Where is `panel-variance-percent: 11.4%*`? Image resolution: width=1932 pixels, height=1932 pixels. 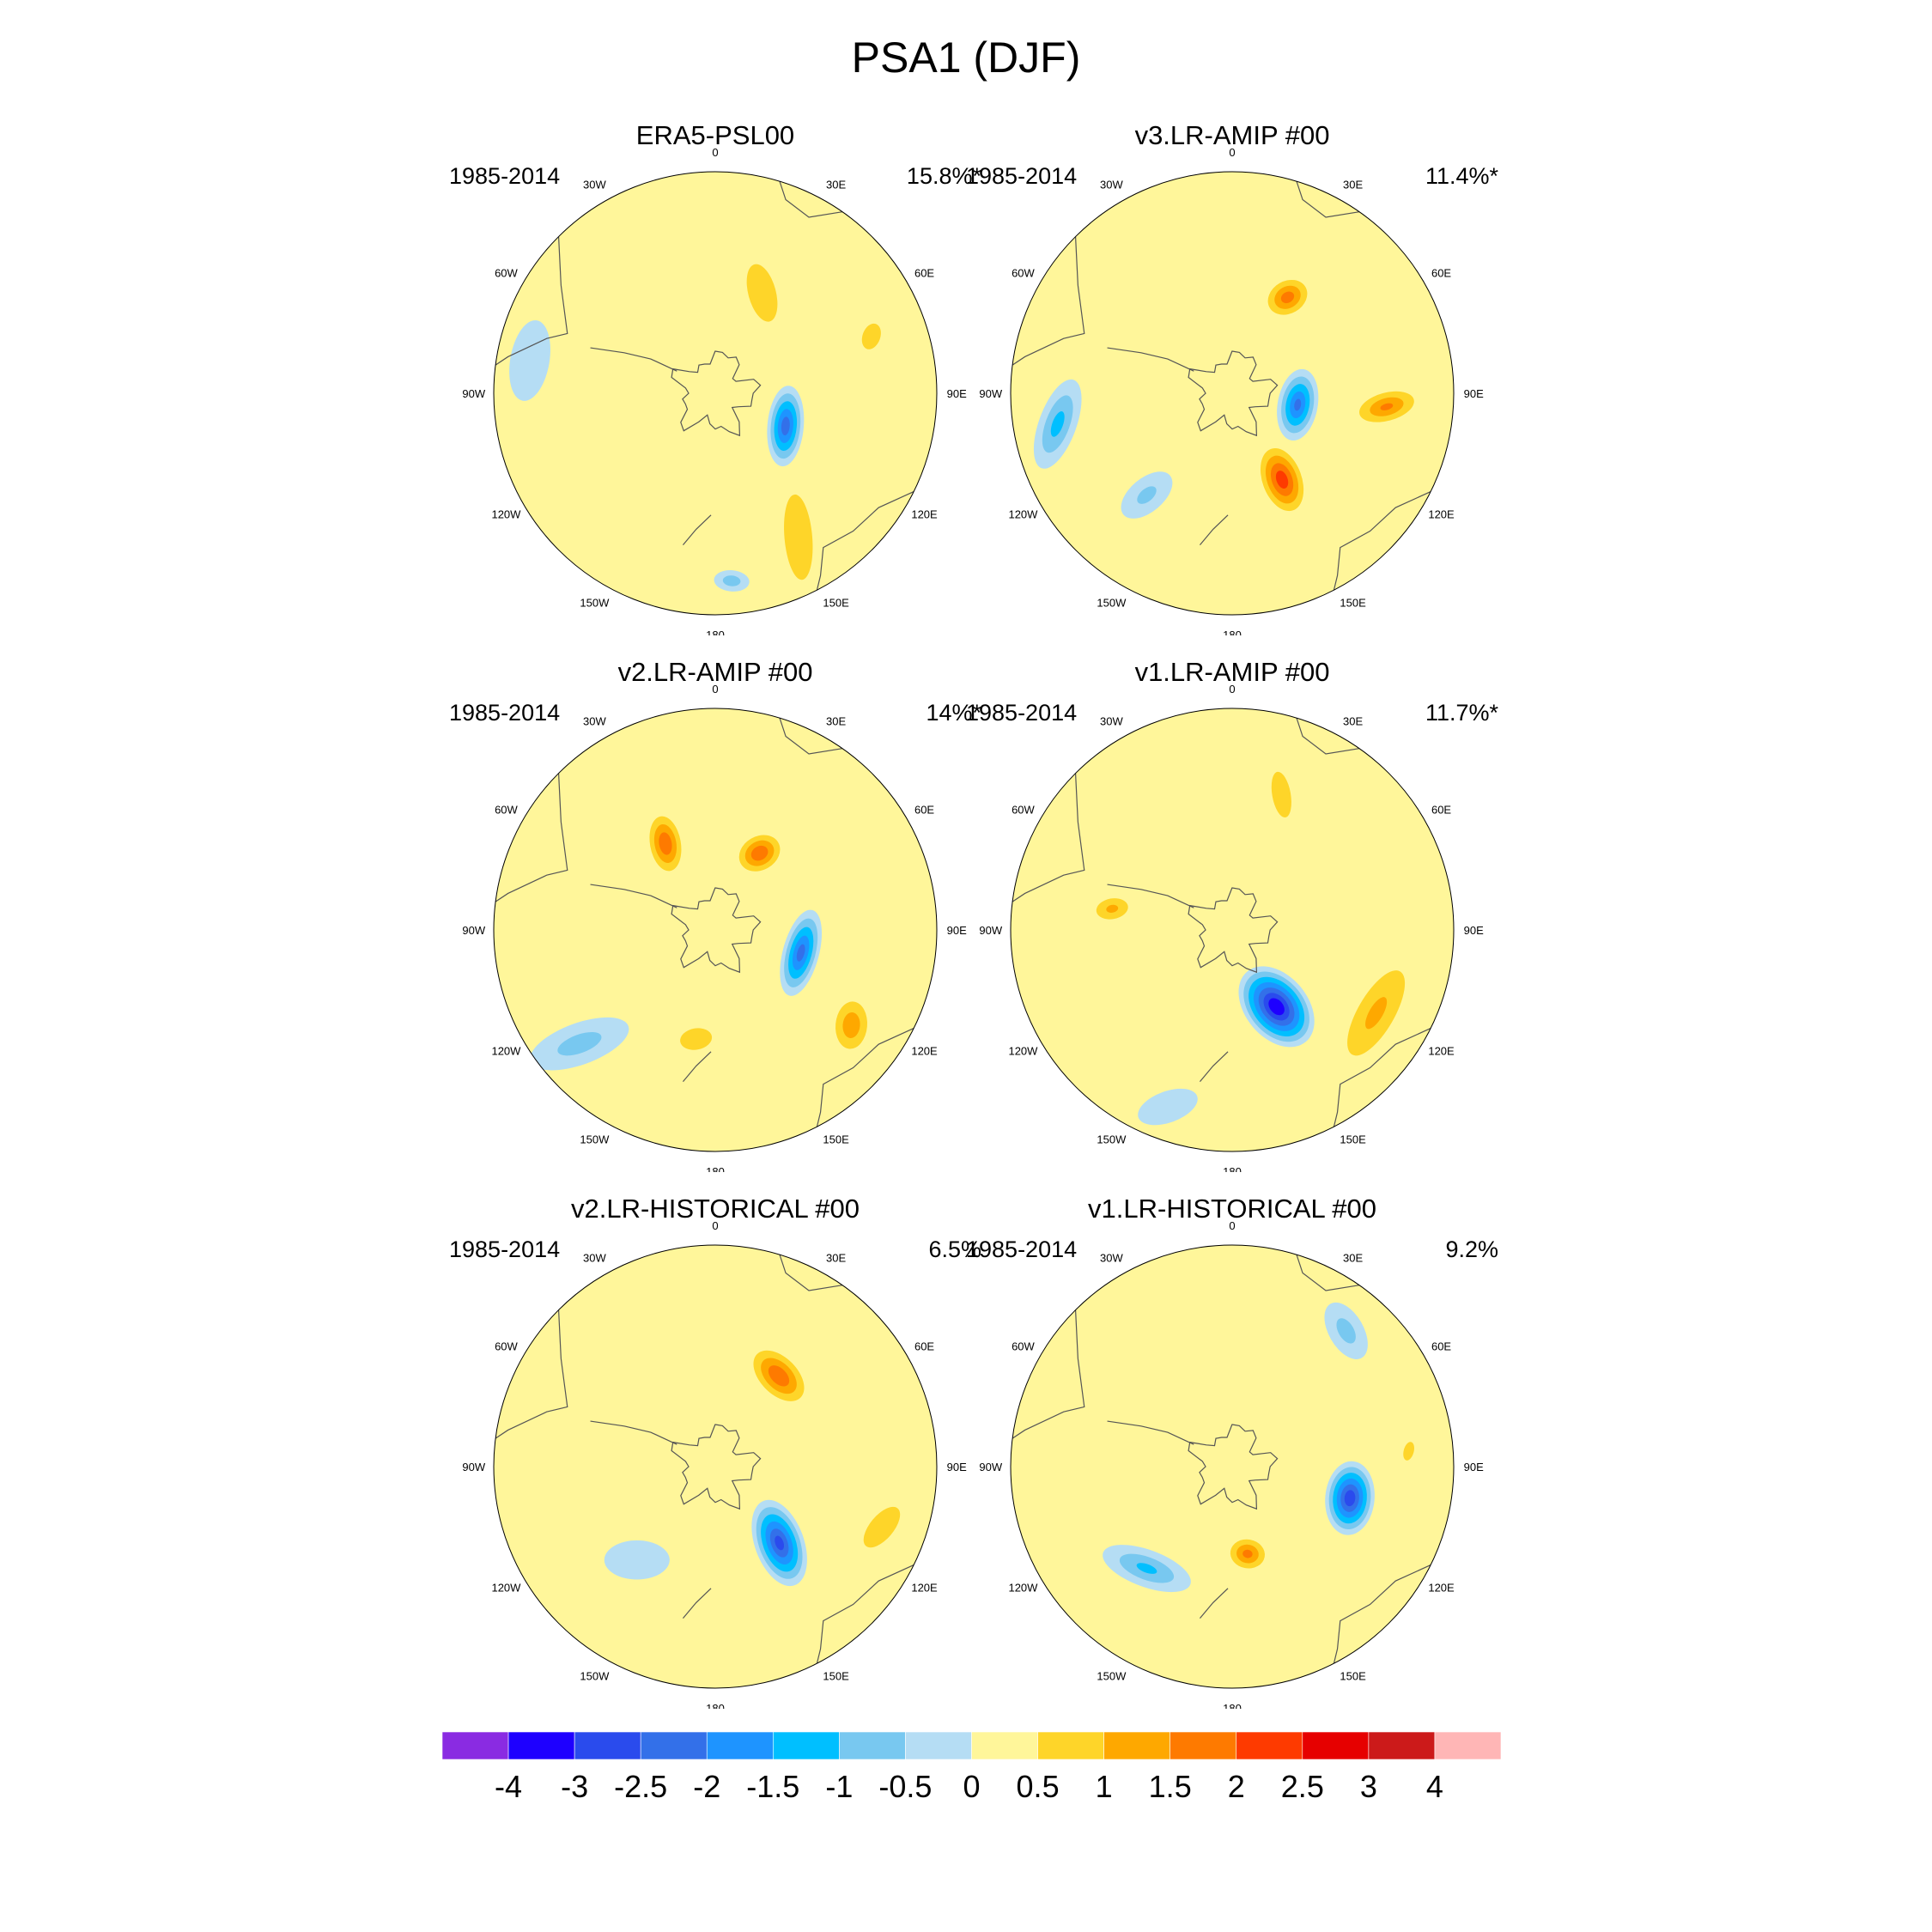 panel-variance-percent: 11.4%* is located at coordinates (1462, 176).